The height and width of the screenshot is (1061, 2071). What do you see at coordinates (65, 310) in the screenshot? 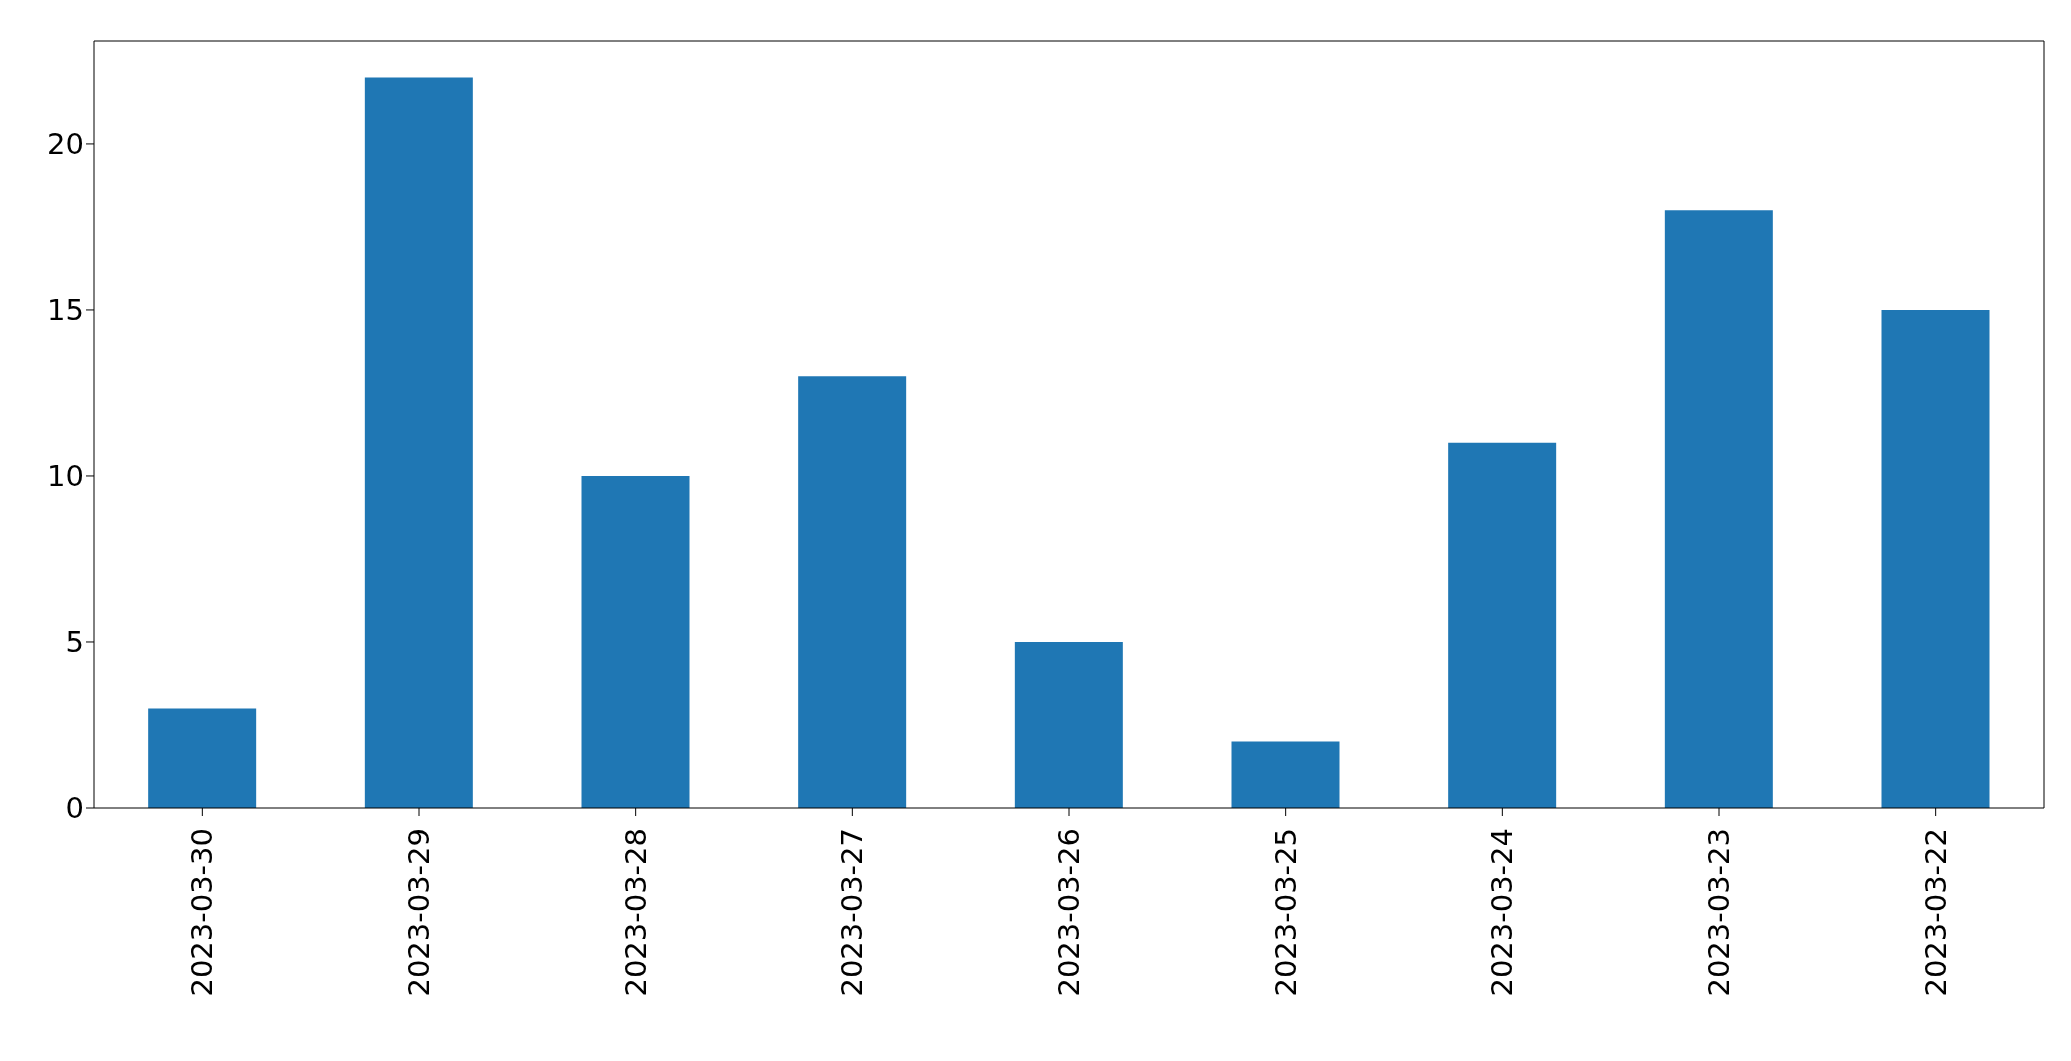
I see `y-tick-label: 15` at bounding box center [65, 310].